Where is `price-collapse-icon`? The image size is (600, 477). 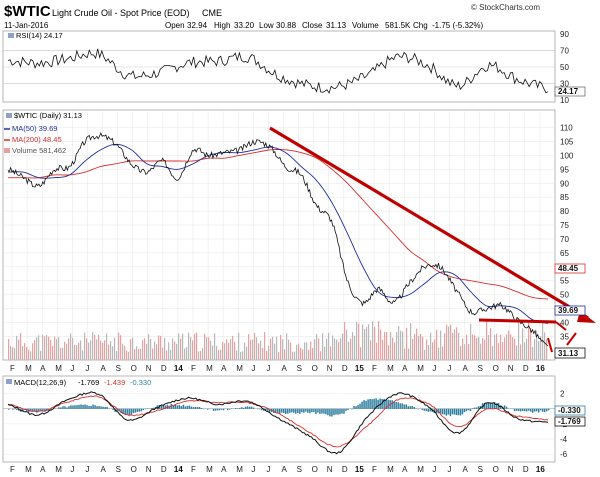 price-collapse-icon is located at coordinates (9, 115).